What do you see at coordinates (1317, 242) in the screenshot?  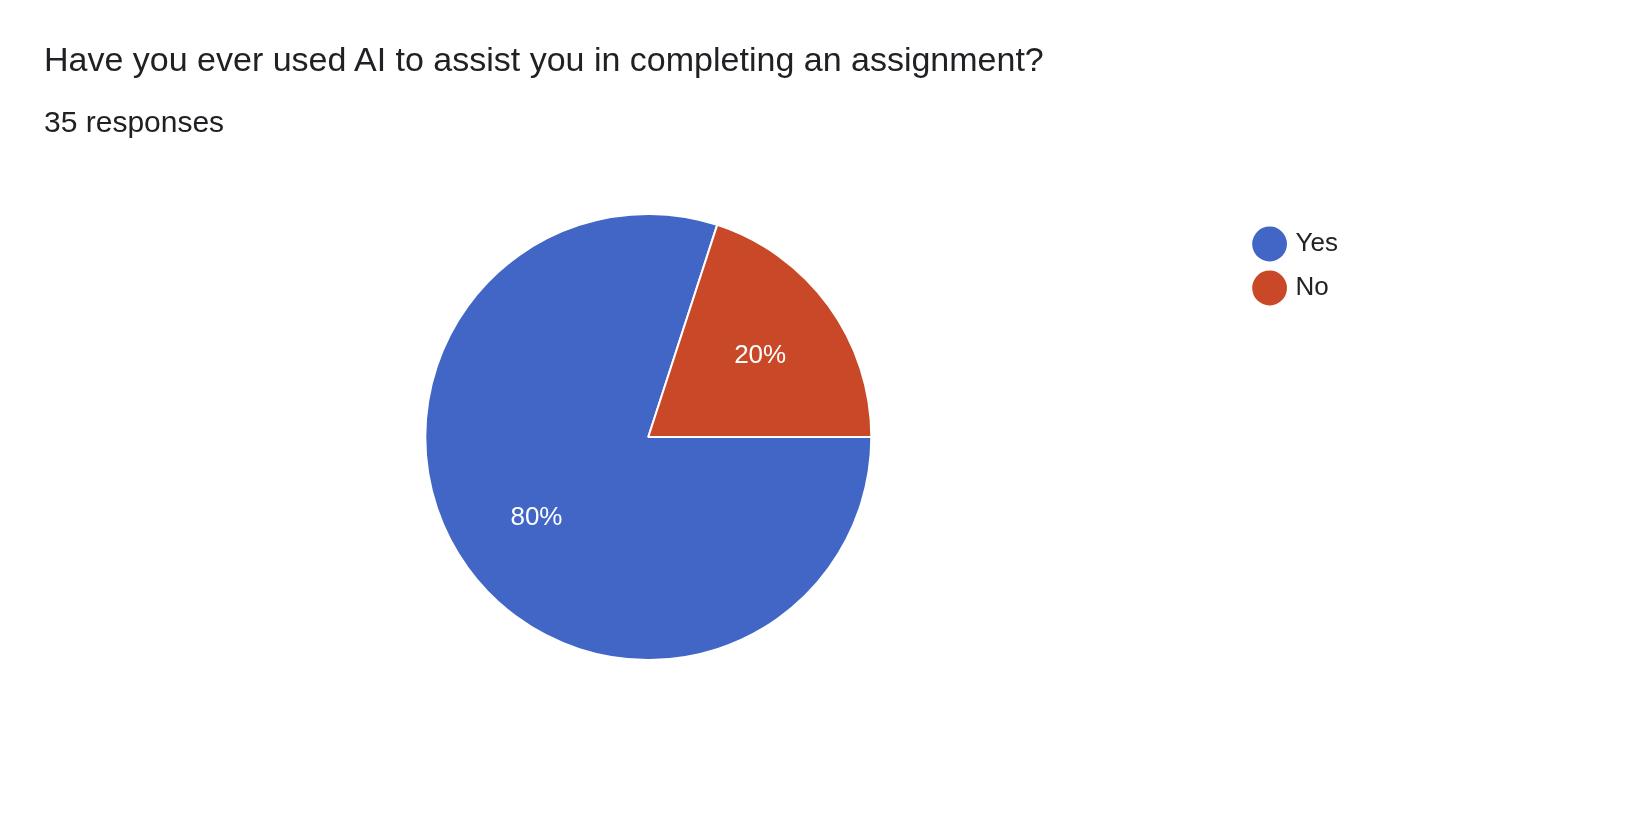 I see `legend-label: Yes` at bounding box center [1317, 242].